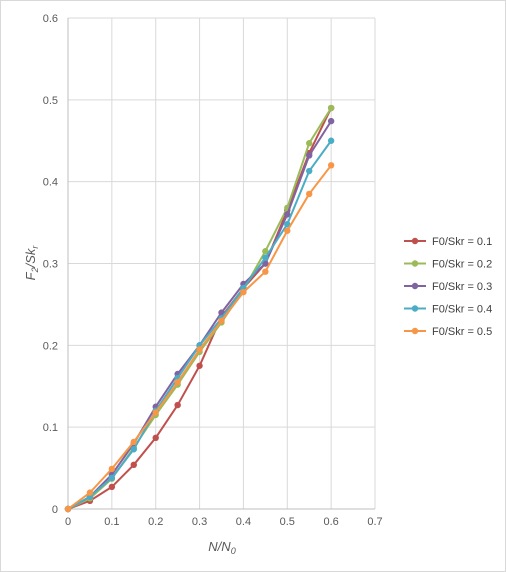 This screenshot has width=506, height=572. I want to click on y-tick-label: 0.6, so click(50, 19).